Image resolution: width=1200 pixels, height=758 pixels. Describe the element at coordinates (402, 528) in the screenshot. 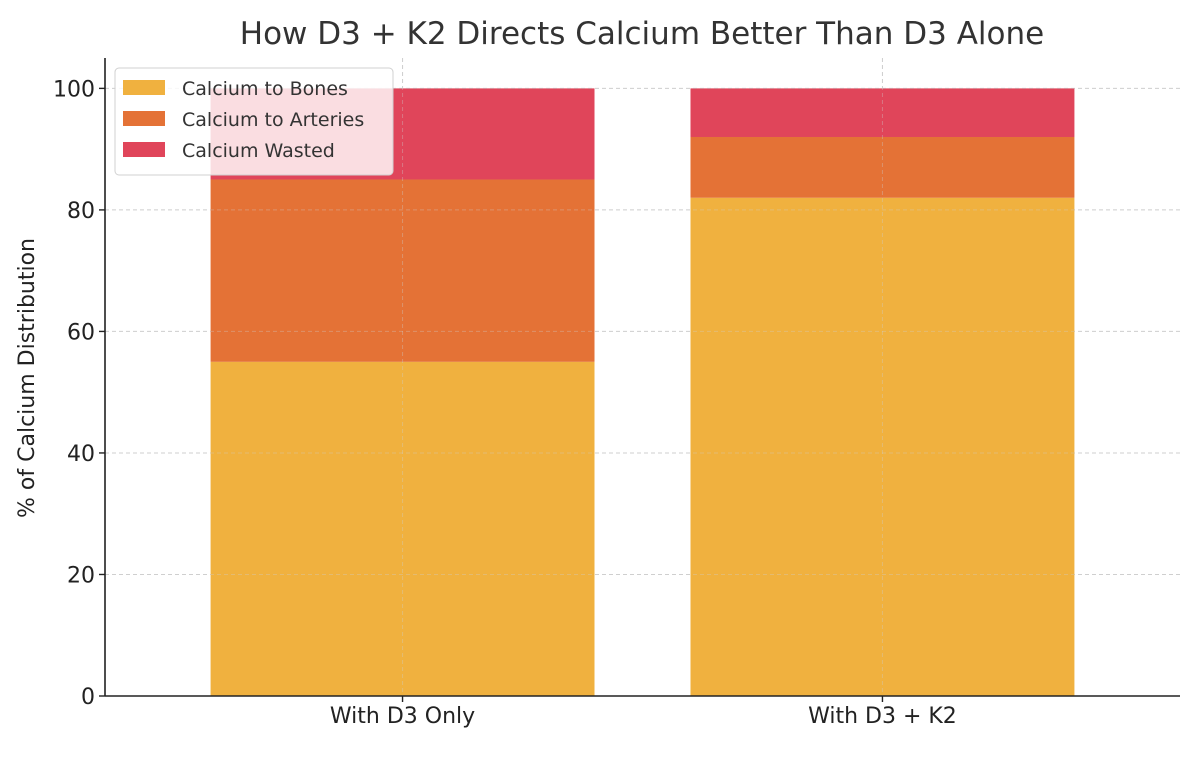

I see `bar-calcium-to-bones` at that location.